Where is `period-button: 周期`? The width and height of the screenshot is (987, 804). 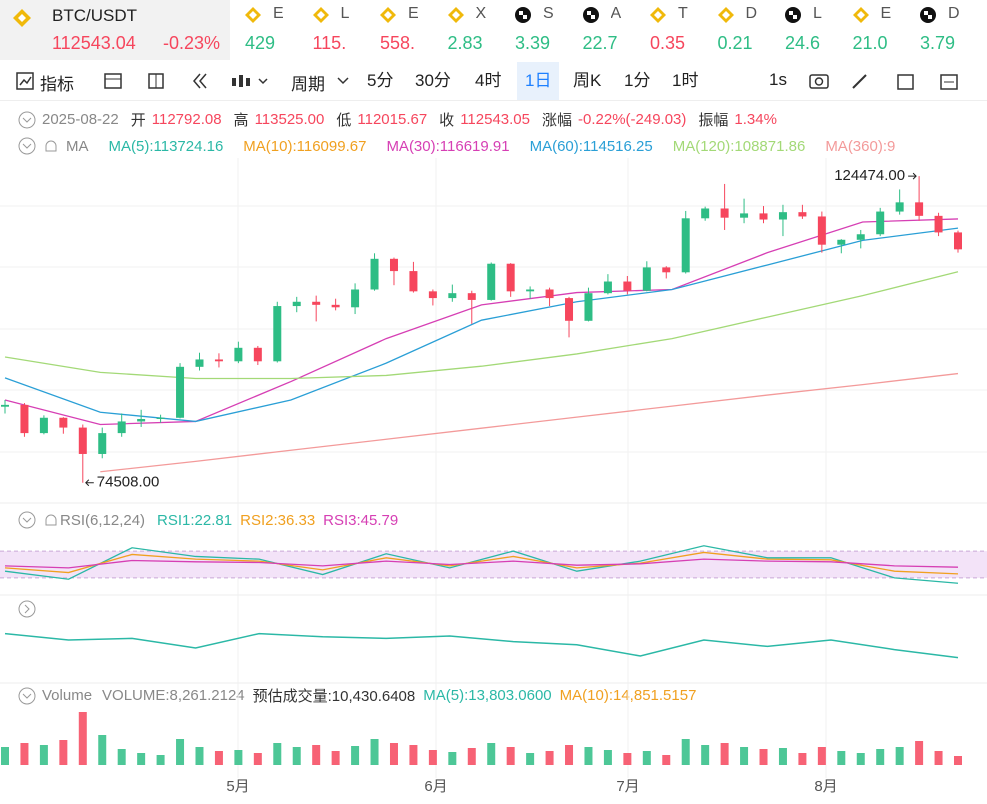 period-button: 周期 is located at coordinates (308, 84).